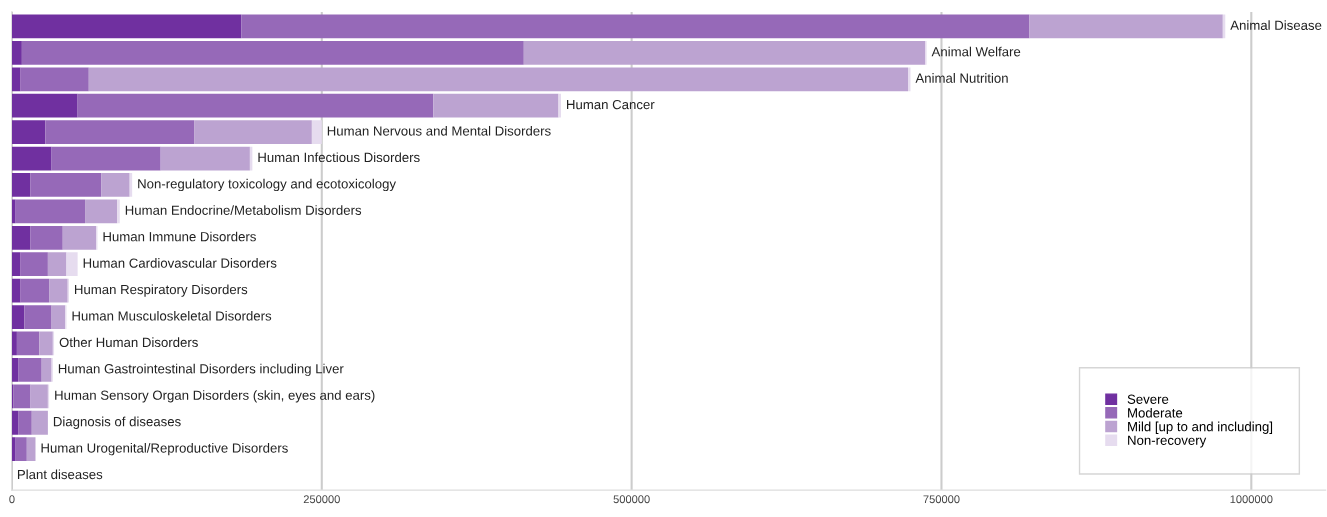 The width and height of the screenshot is (1327, 517). Describe the element at coordinates (1167, 441) in the screenshot. I see `legend-label: Non-recovery` at that location.